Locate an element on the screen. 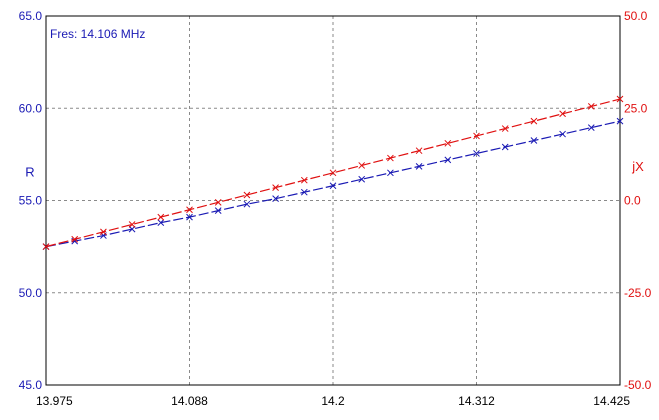 The height and width of the screenshot is (420, 659). x-tick-label: 14.088 is located at coordinates (189, 401).